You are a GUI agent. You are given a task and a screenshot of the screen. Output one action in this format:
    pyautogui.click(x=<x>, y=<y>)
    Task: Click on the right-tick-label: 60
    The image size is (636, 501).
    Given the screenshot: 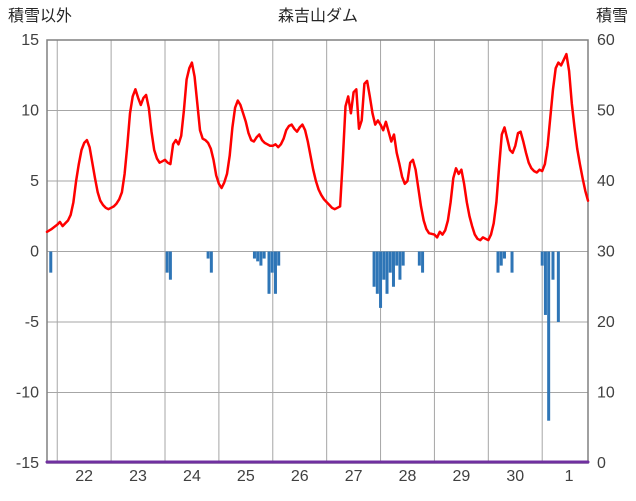 What is the action you would take?
    pyautogui.click(x=606, y=40)
    